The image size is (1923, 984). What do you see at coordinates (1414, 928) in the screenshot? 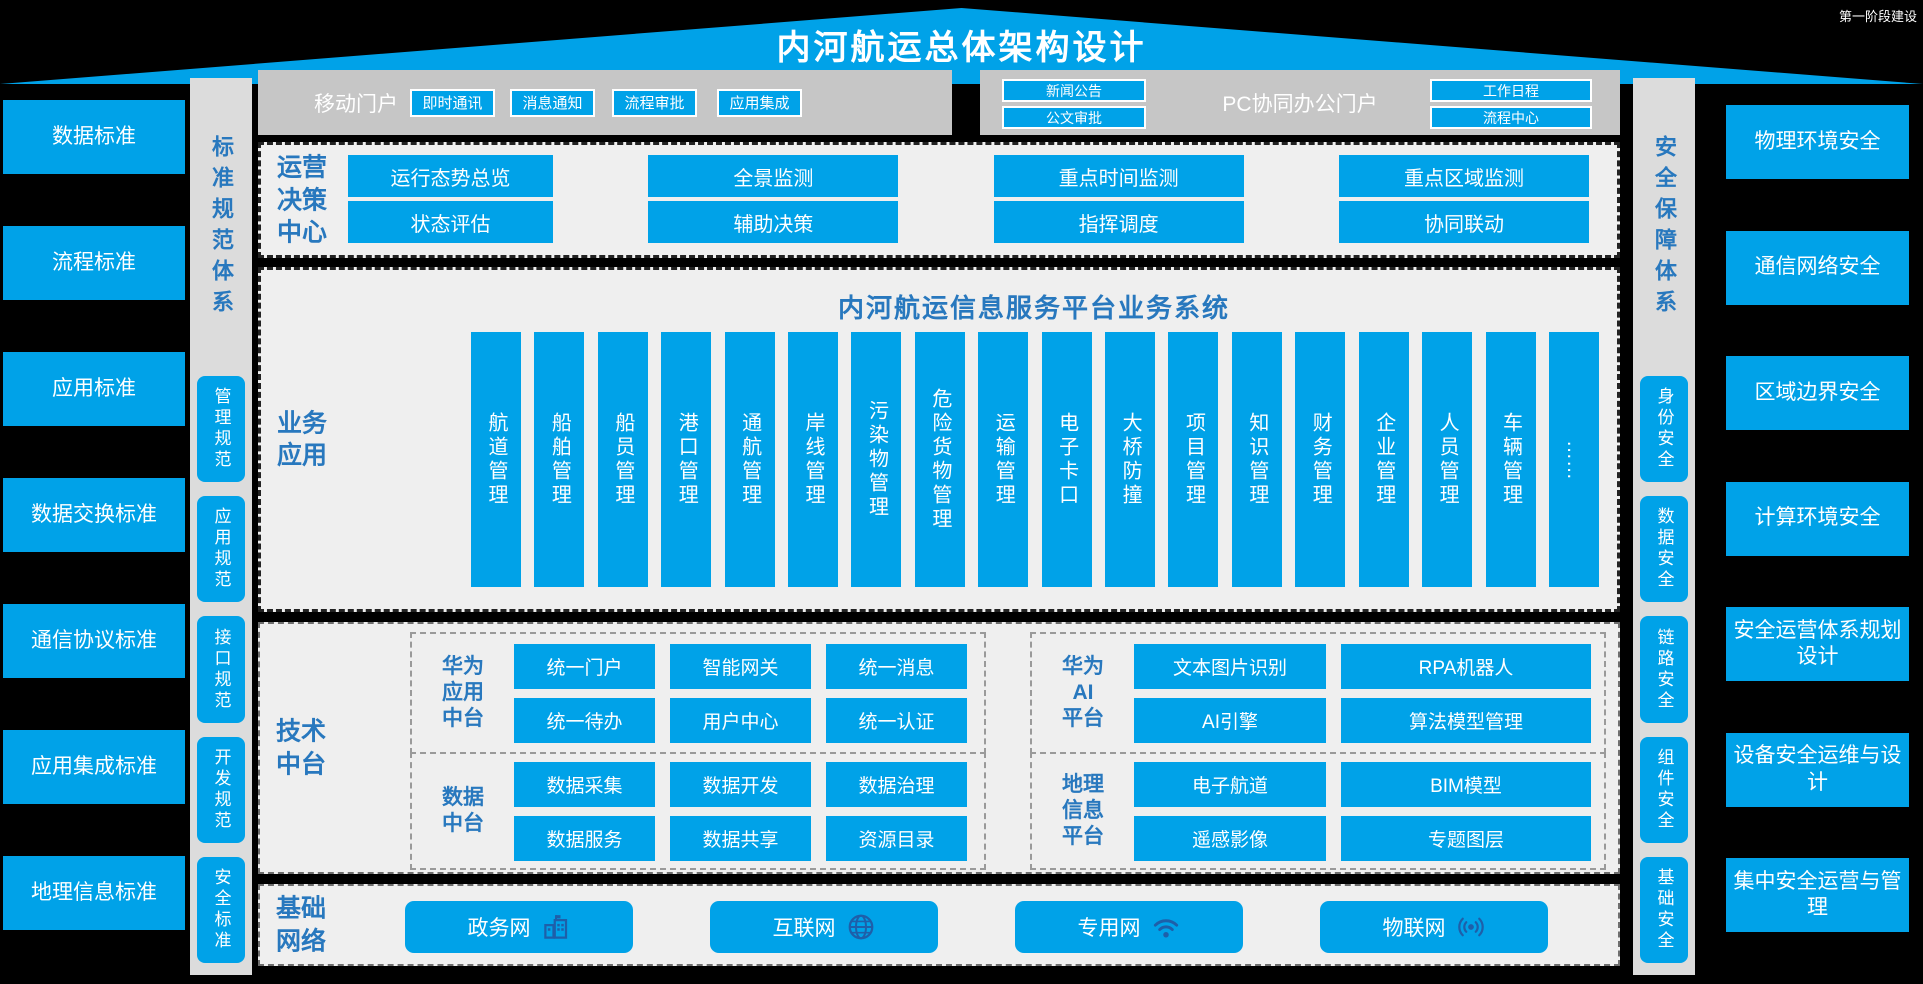
I see `network-button-label: 物联网` at bounding box center [1414, 928].